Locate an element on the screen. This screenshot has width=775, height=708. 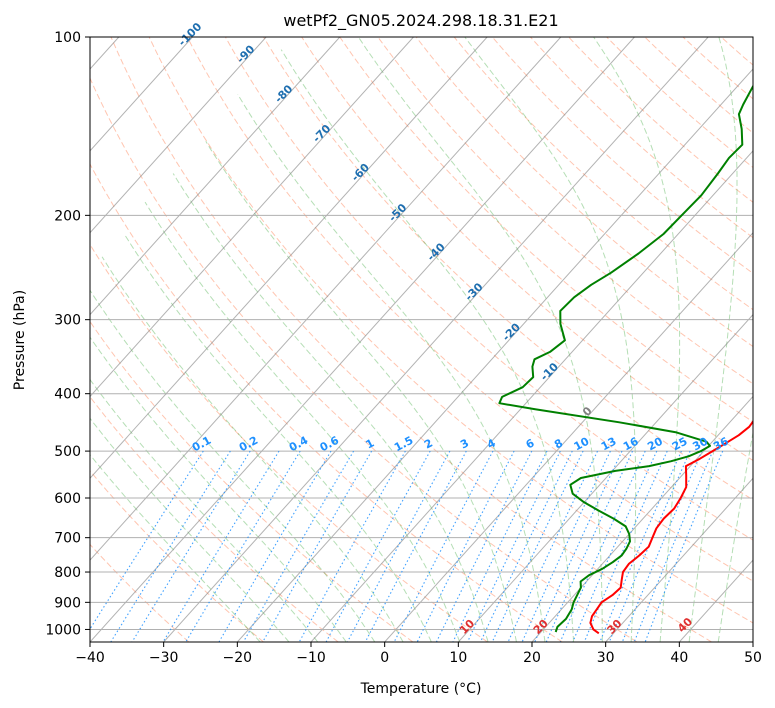
y-tick-label: 700 is located at coordinates (67, 539).